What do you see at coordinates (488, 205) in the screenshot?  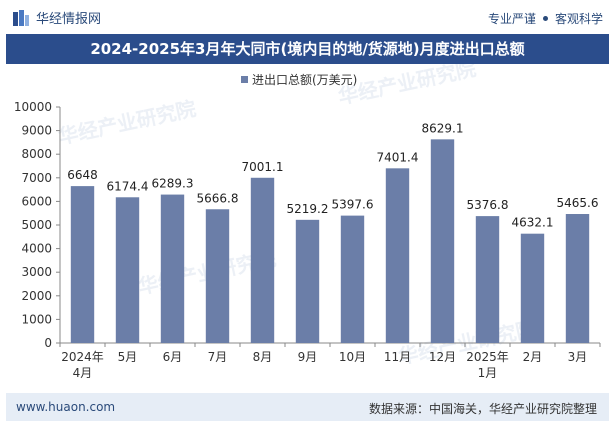 I see `bar-value-label: 5376.8` at bounding box center [488, 205].